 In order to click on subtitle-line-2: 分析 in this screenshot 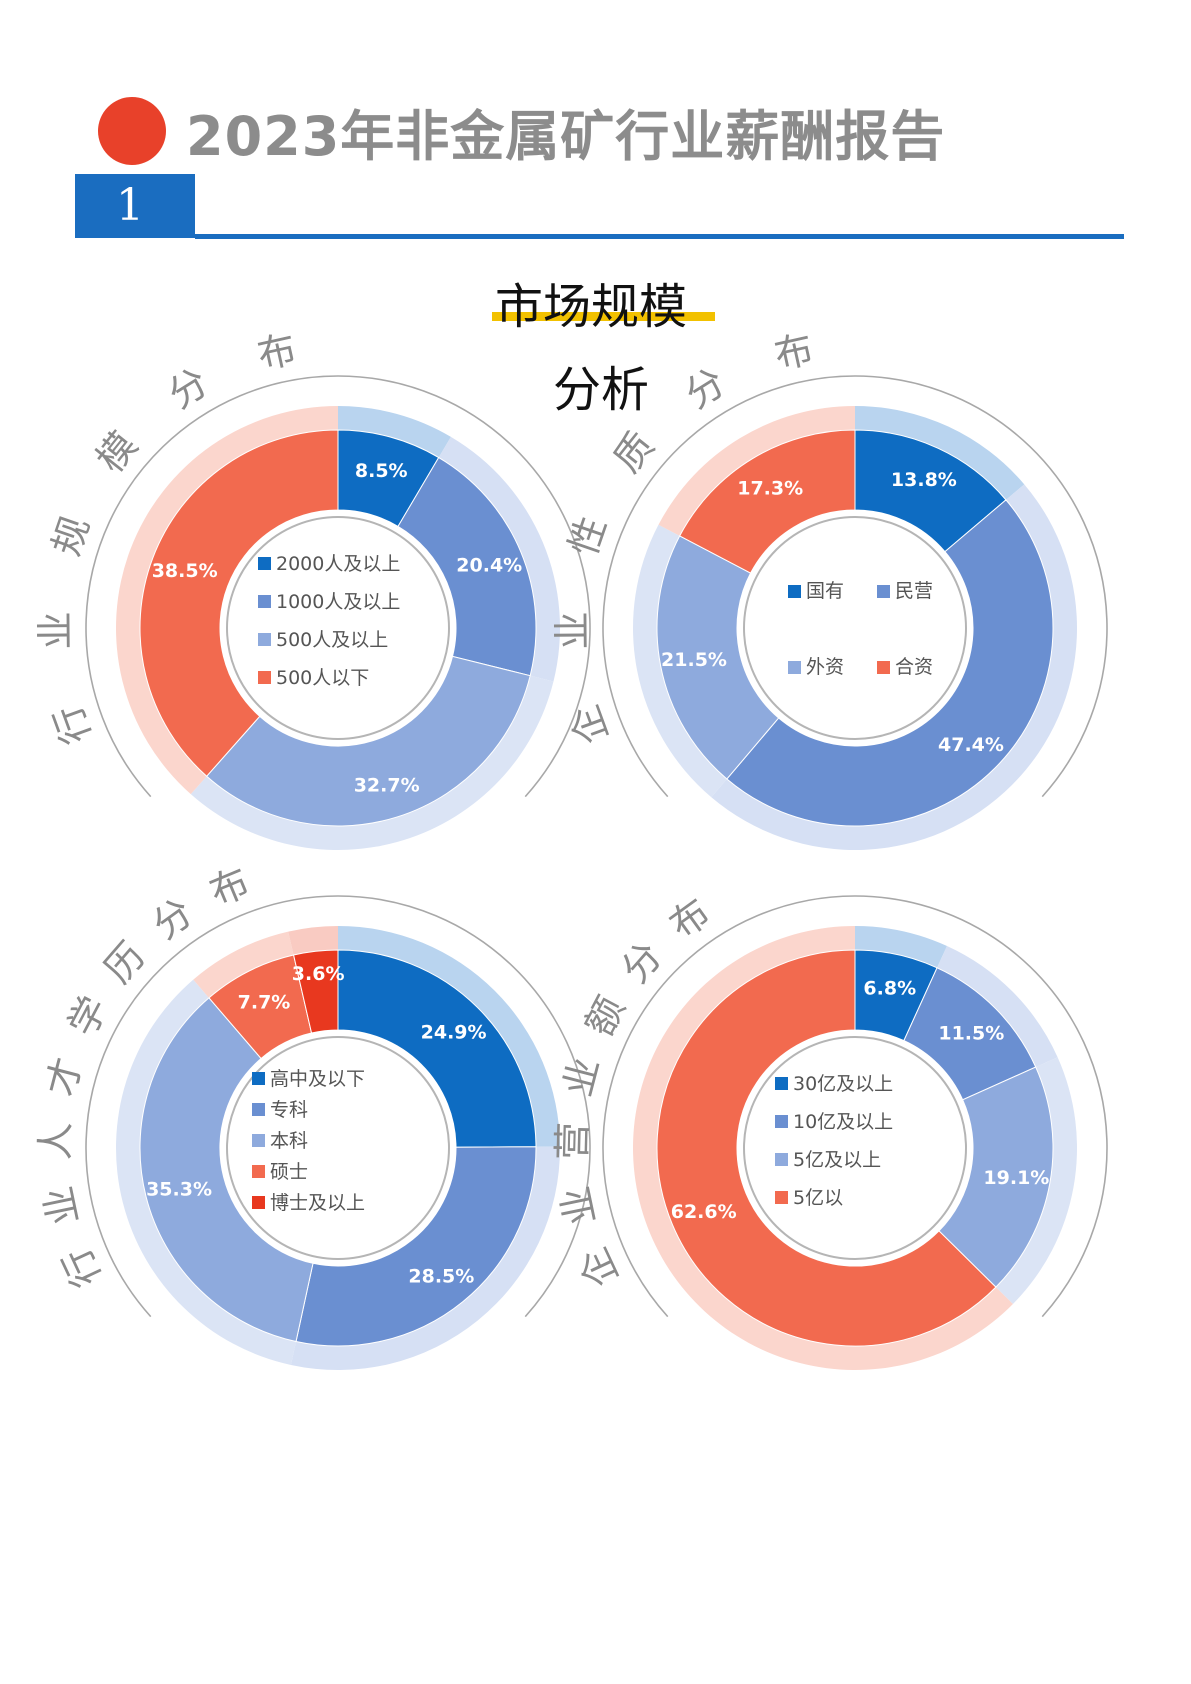, I will do `click(601, 390)`.